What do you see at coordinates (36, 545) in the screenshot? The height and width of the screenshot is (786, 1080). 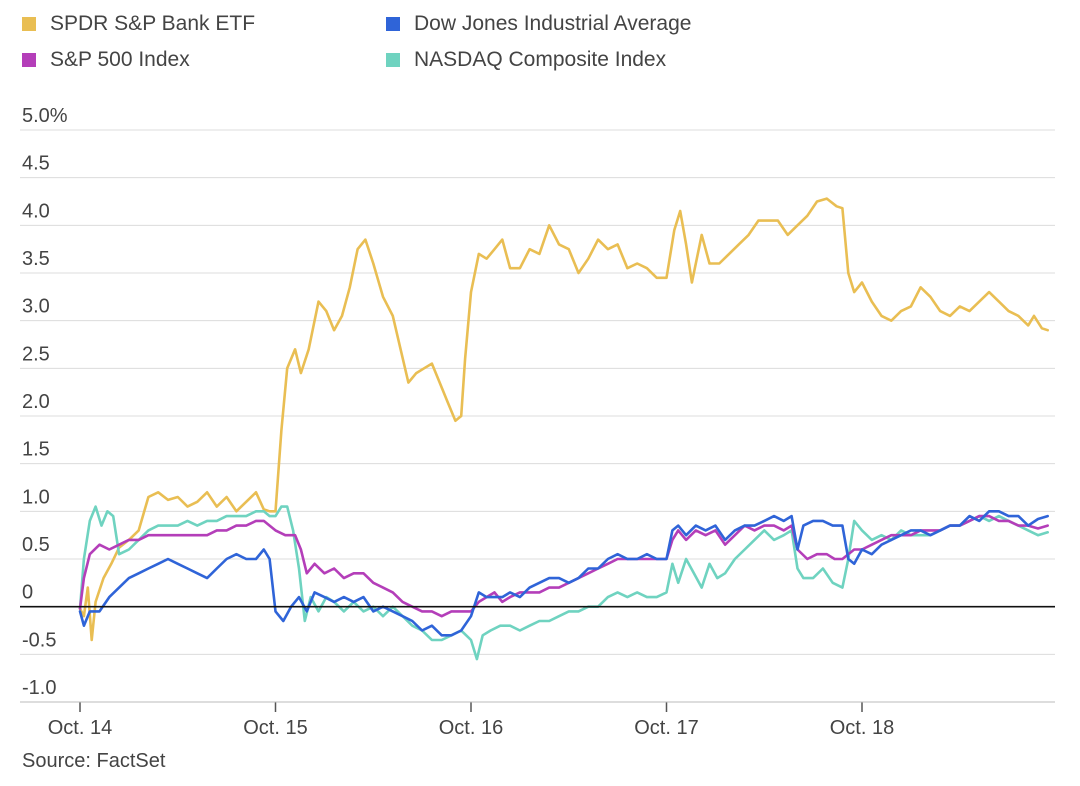 I see `y-tick-label-9: 0.5` at bounding box center [36, 545].